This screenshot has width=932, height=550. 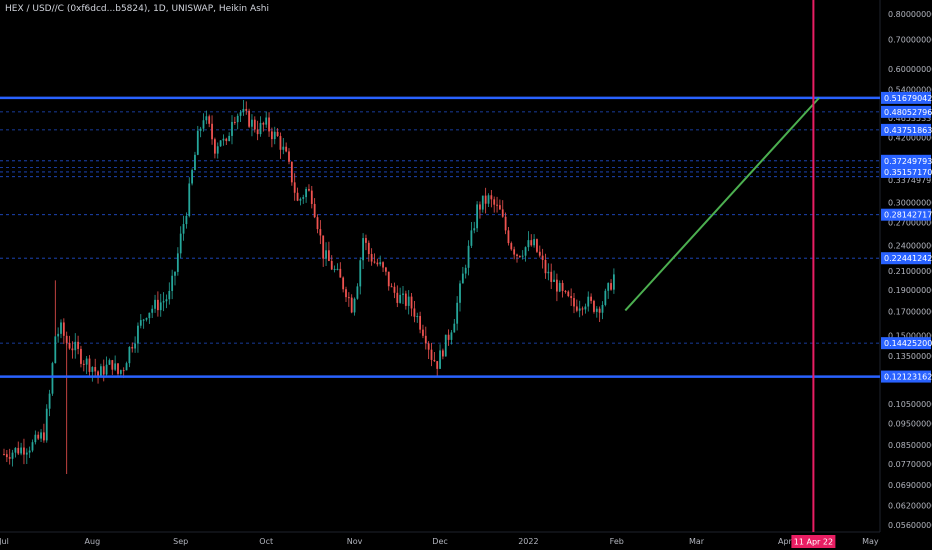 I want to click on date-marker-badge, so click(x=813, y=541).